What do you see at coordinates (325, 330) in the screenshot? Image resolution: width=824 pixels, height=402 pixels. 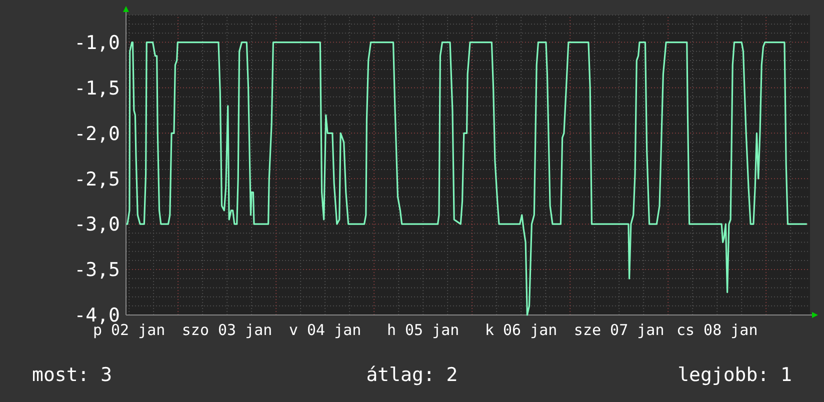 I see `x-tick-label: v 04 jan` at bounding box center [325, 330].